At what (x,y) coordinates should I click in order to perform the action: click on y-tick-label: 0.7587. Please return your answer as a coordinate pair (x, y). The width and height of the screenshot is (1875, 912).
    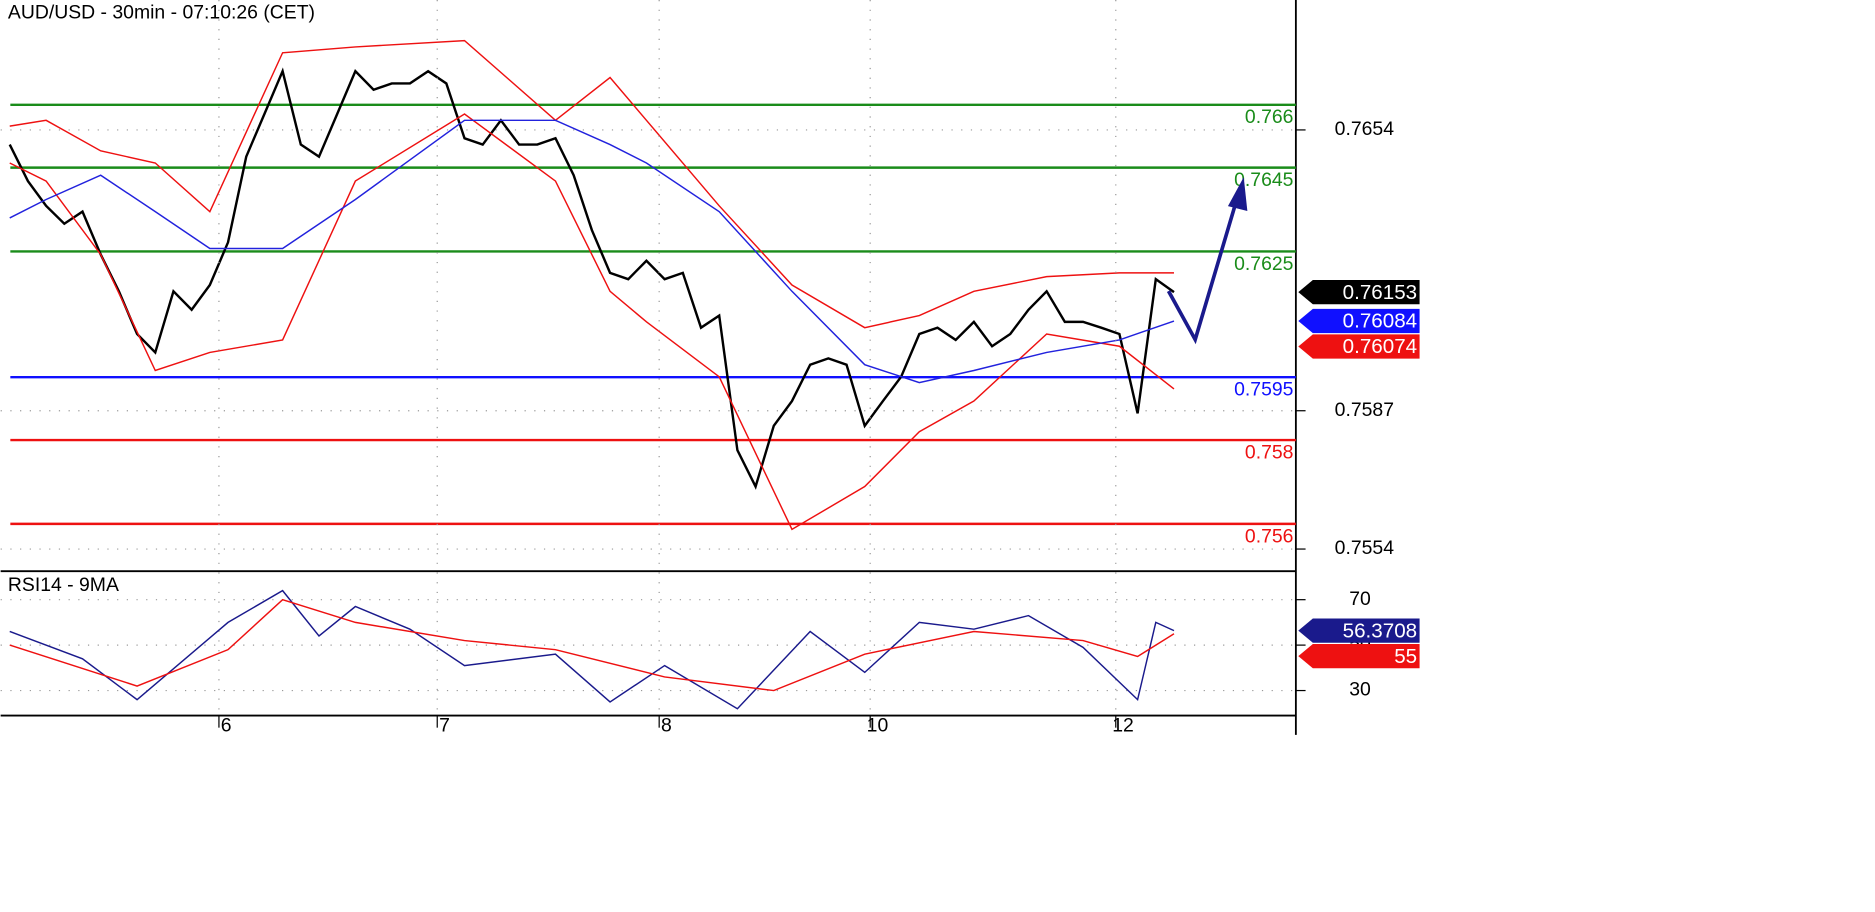
    Looking at the image, I should click on (1364, 410).